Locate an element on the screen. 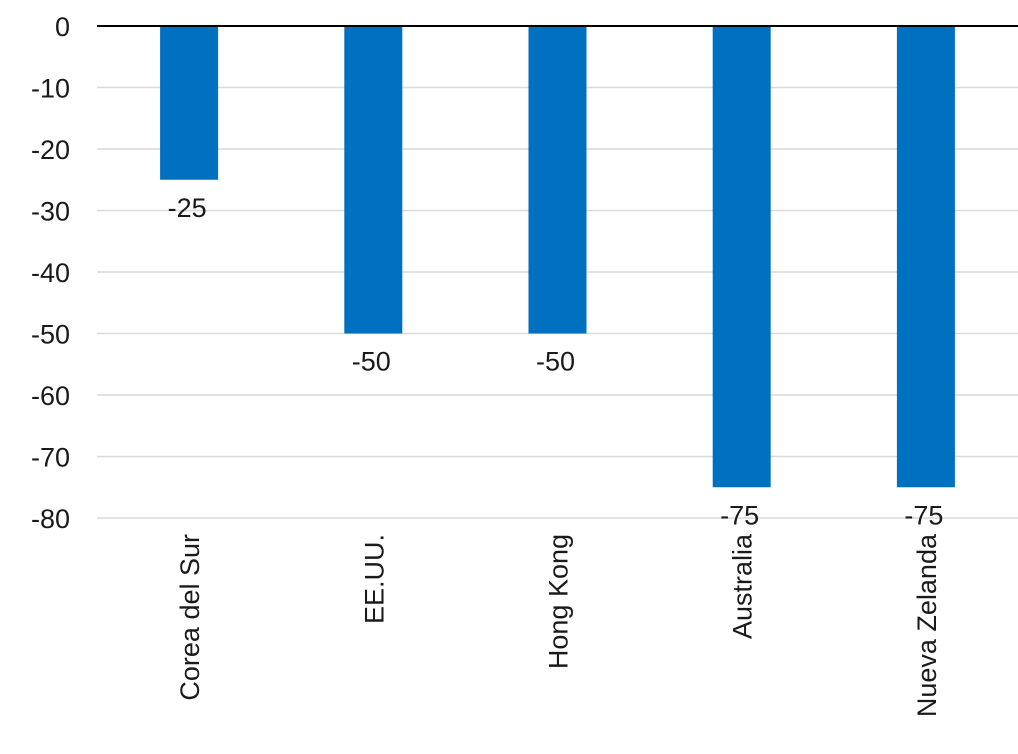 The height and width of the screenshot is (754, 1018). y-tick-label: -20 is located at coordinates (50, 150).